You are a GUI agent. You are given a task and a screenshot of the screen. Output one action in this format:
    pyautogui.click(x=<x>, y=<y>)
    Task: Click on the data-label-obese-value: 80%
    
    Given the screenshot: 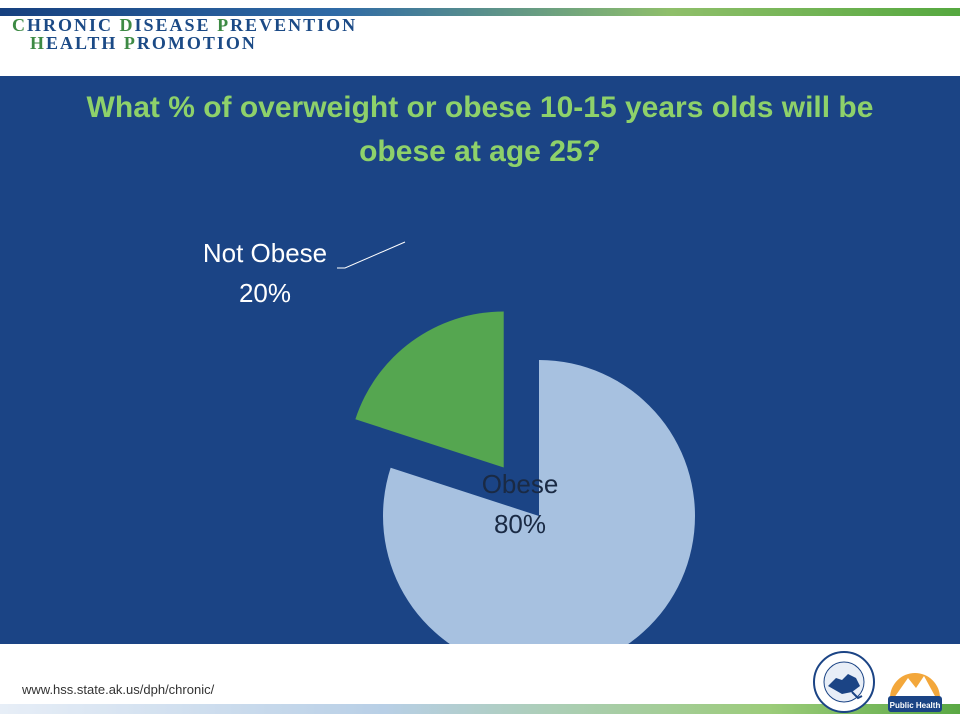 What is the action you would take?
    pyautogui.click(x=520, y=524)
    